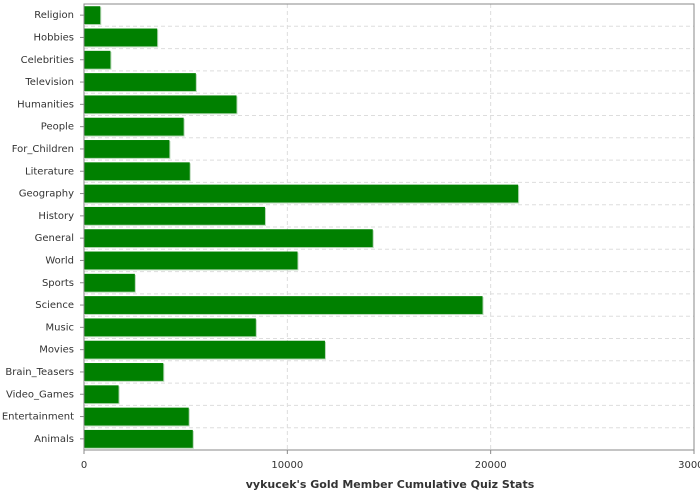  Describe the element at coordinates (491, 465) in the screenshot. I see `x-tick-label: 20000` at that location.